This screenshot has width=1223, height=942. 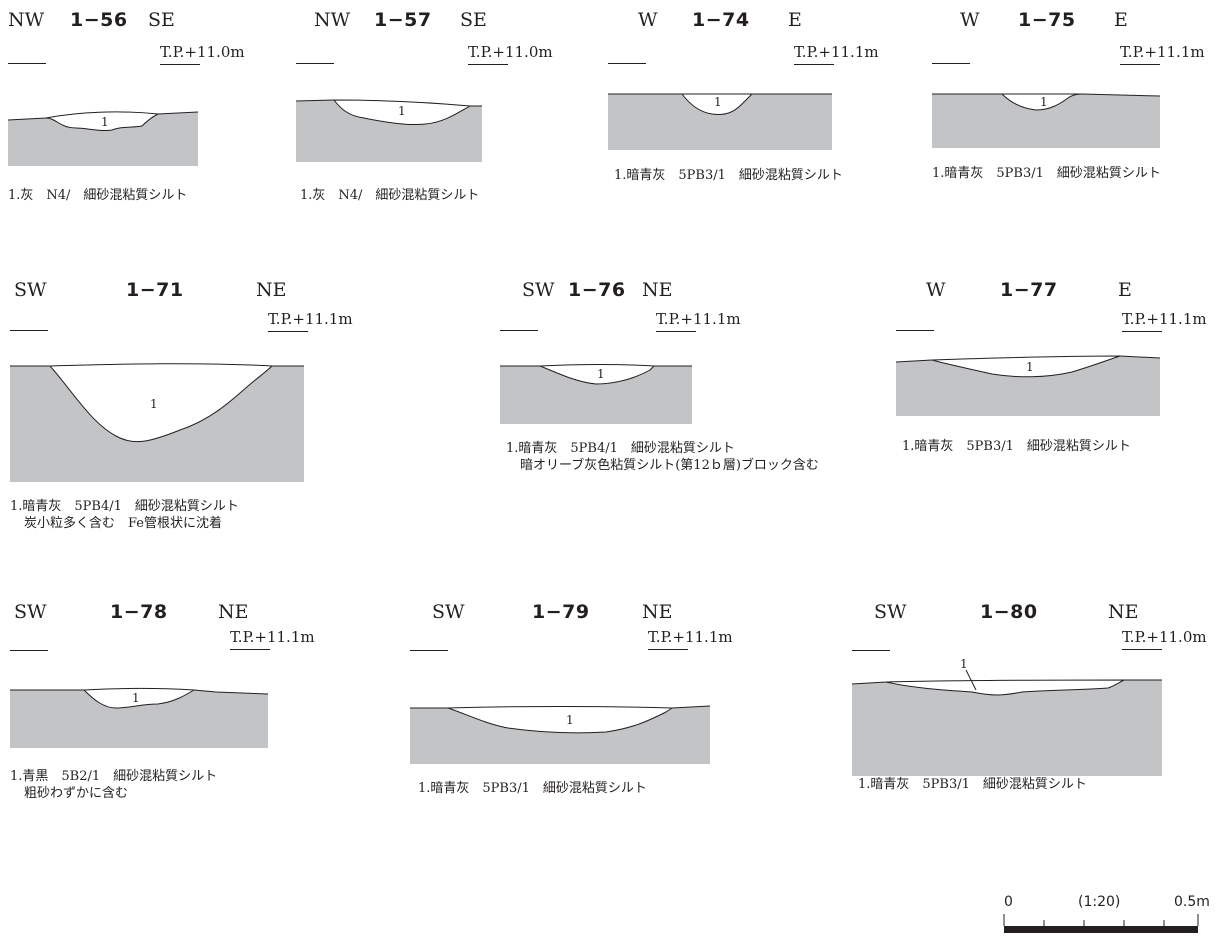 I want to click on description-line: 炭小粒多く含む Fe管根状に沈着, so click(x=123, y=523).